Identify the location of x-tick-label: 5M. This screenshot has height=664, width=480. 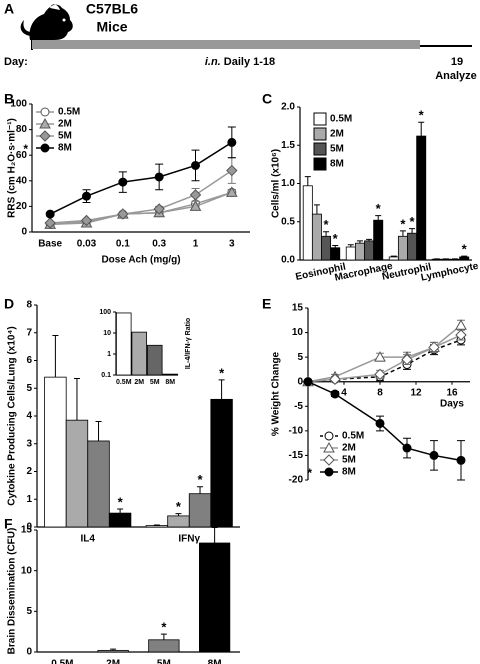
(155, 382).